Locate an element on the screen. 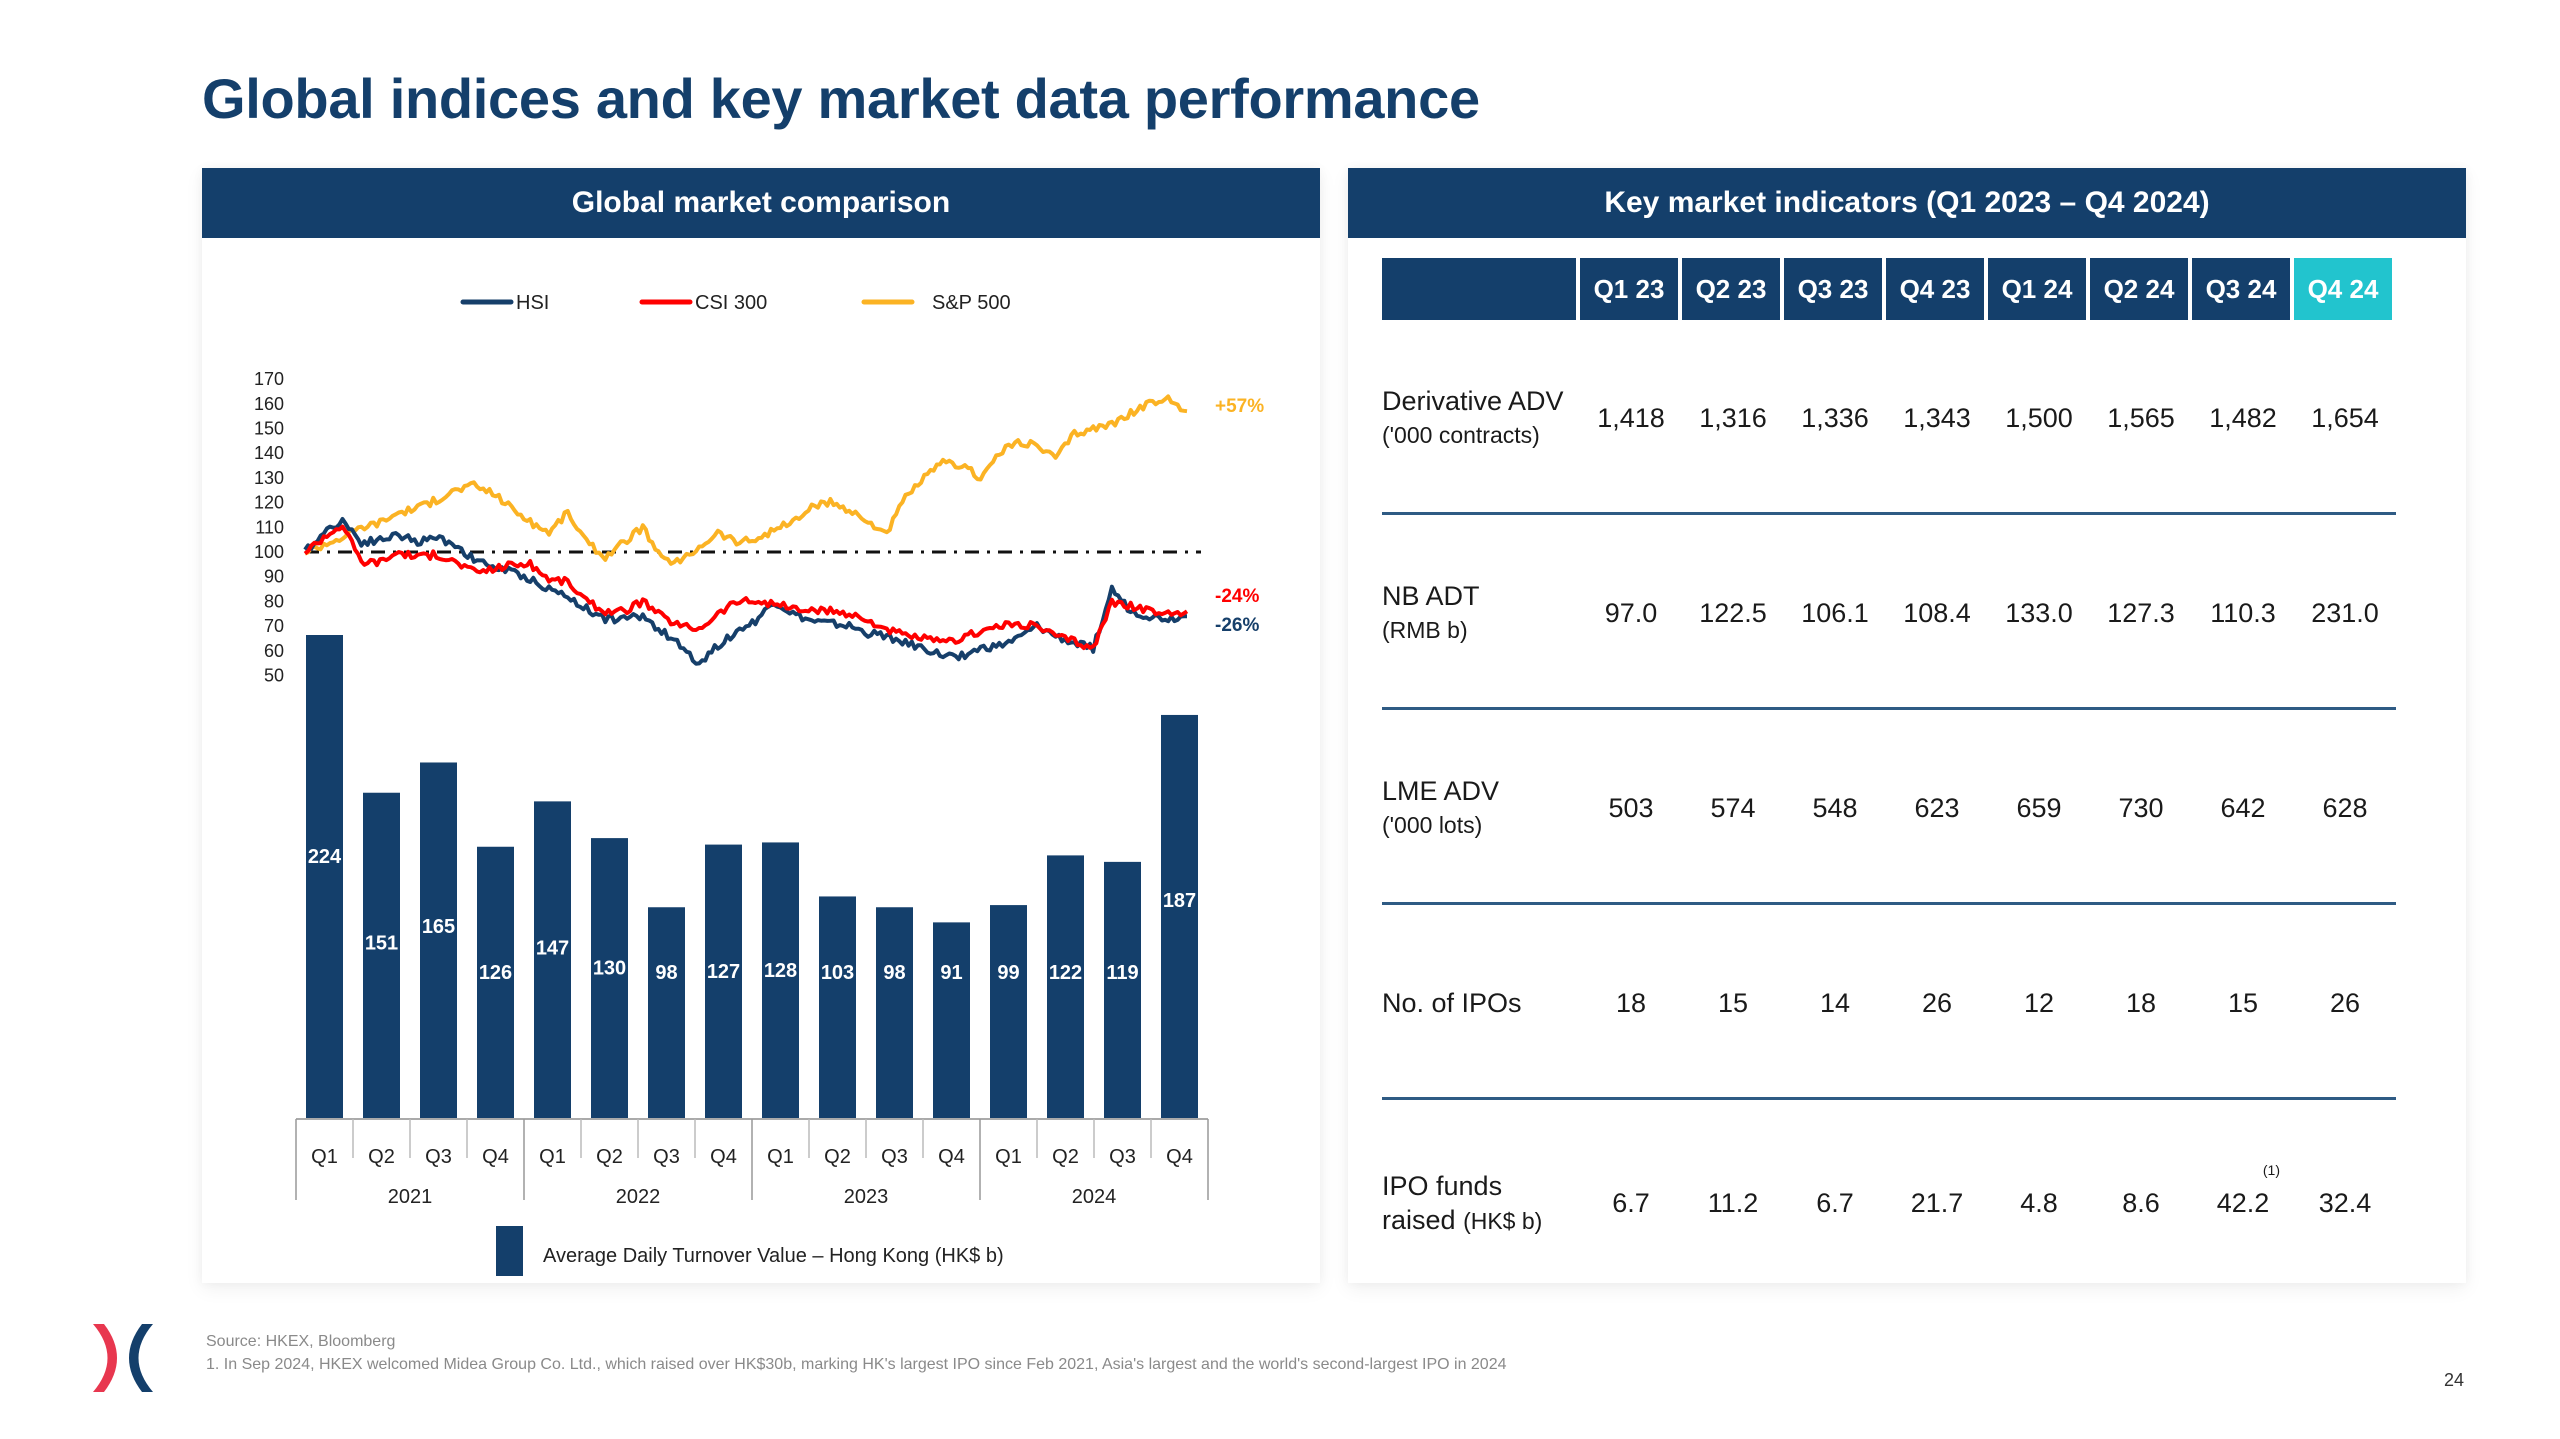 The width and height of the screenshot is (2560, 1439). bar-value-label: 151 is located at coordinates (381, 944).